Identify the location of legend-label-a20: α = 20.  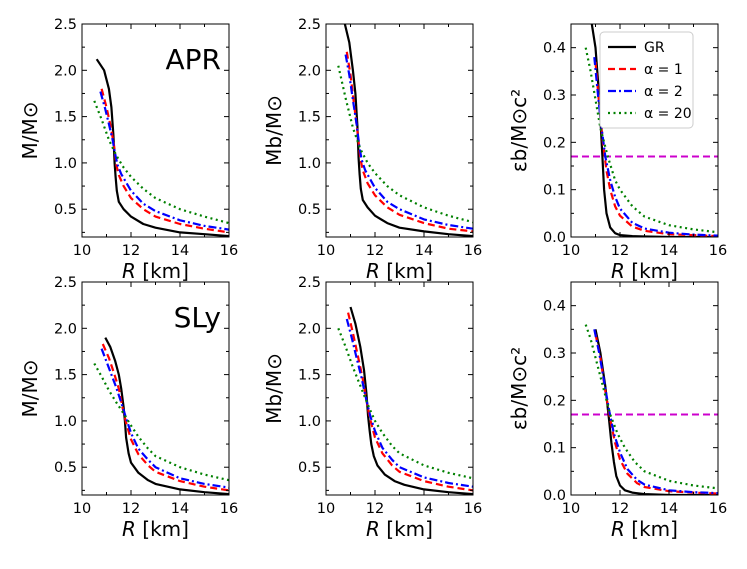
(668, 114).